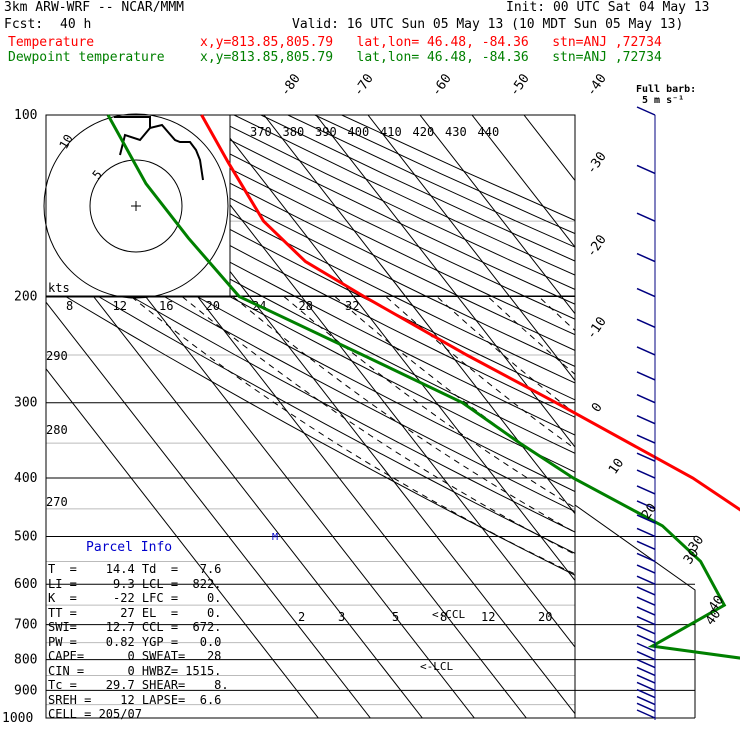  Describe the element at coordinates (25, 536) in the screenshot. I see `pressure-label-500: 500` at that location.